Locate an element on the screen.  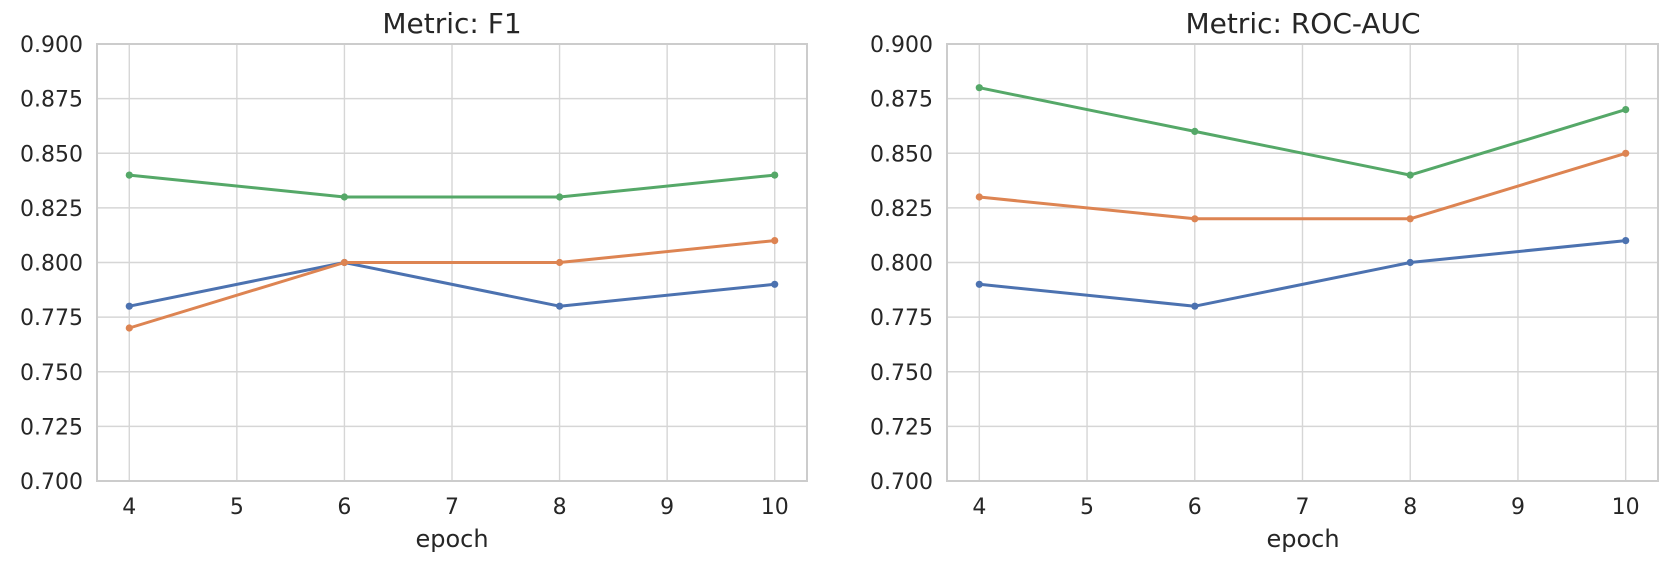
x-axis-label-roc-auc: epoch is located at coordinates (1302, 539).